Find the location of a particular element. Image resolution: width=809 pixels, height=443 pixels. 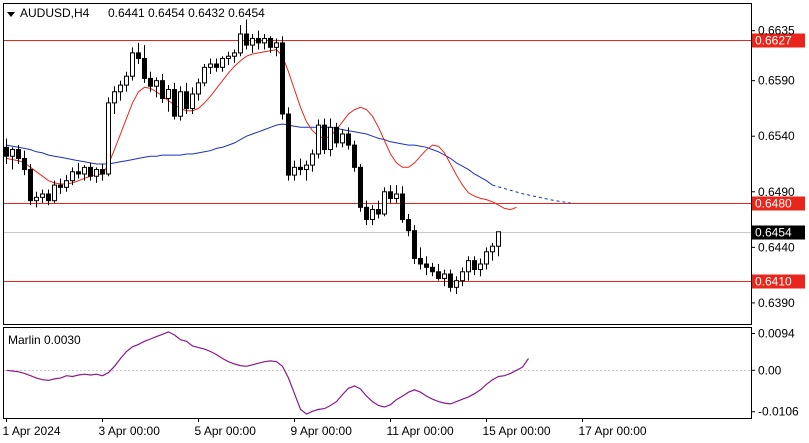

current-price-tag is located at coordinates (778, 232).